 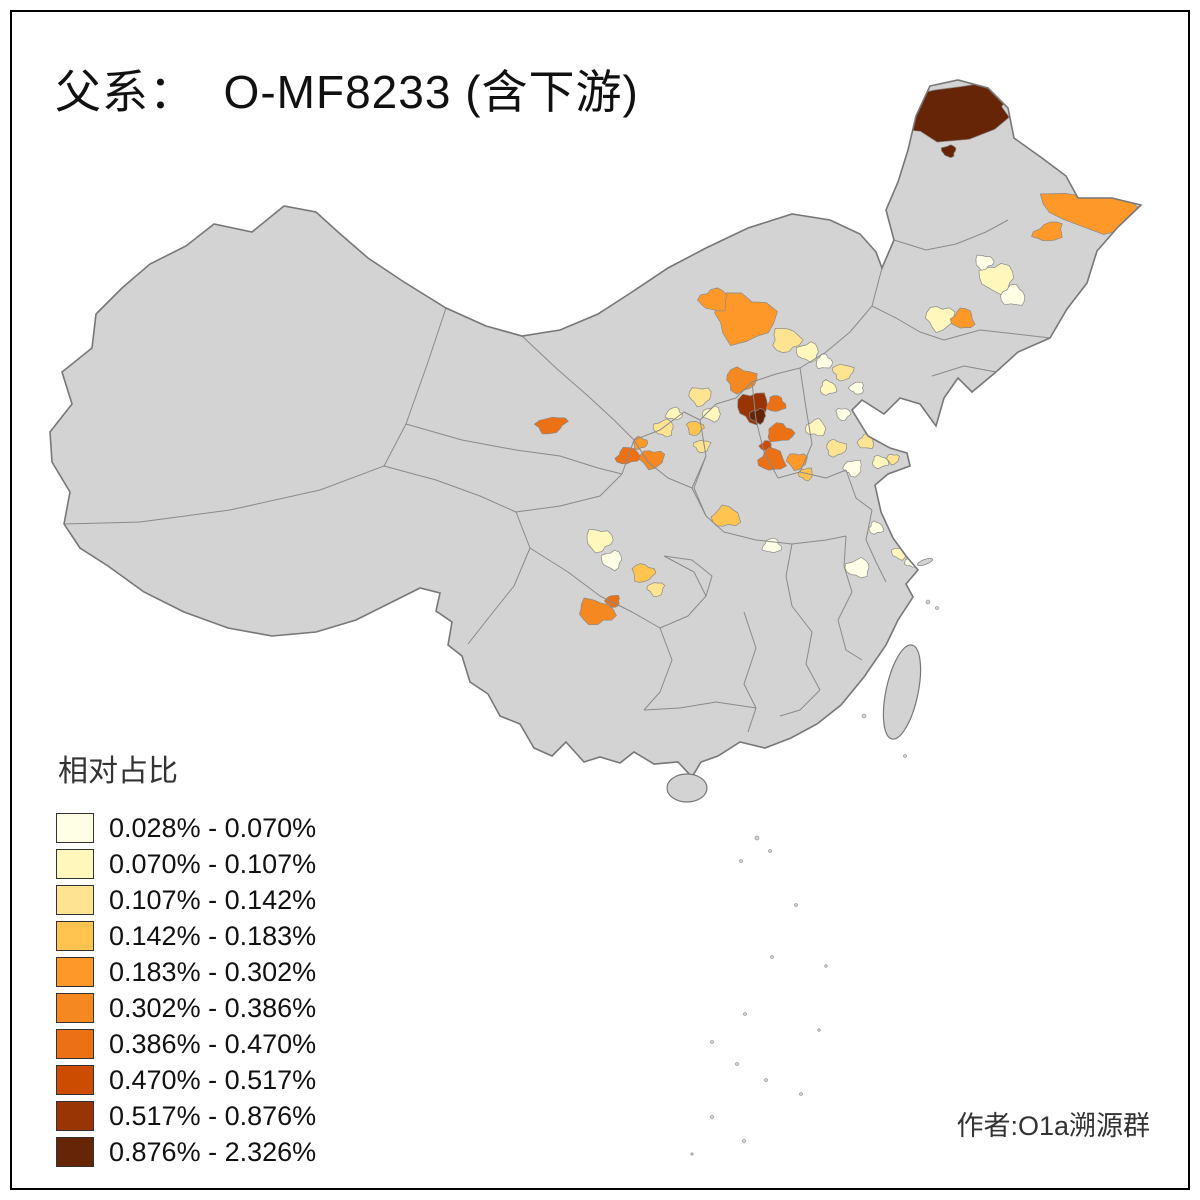 What do you see at coordinates (347, 92) in the screenshot?
I see `map-title: 父系： O-MF8233 (含下游)` at bounding box center [347, 92].